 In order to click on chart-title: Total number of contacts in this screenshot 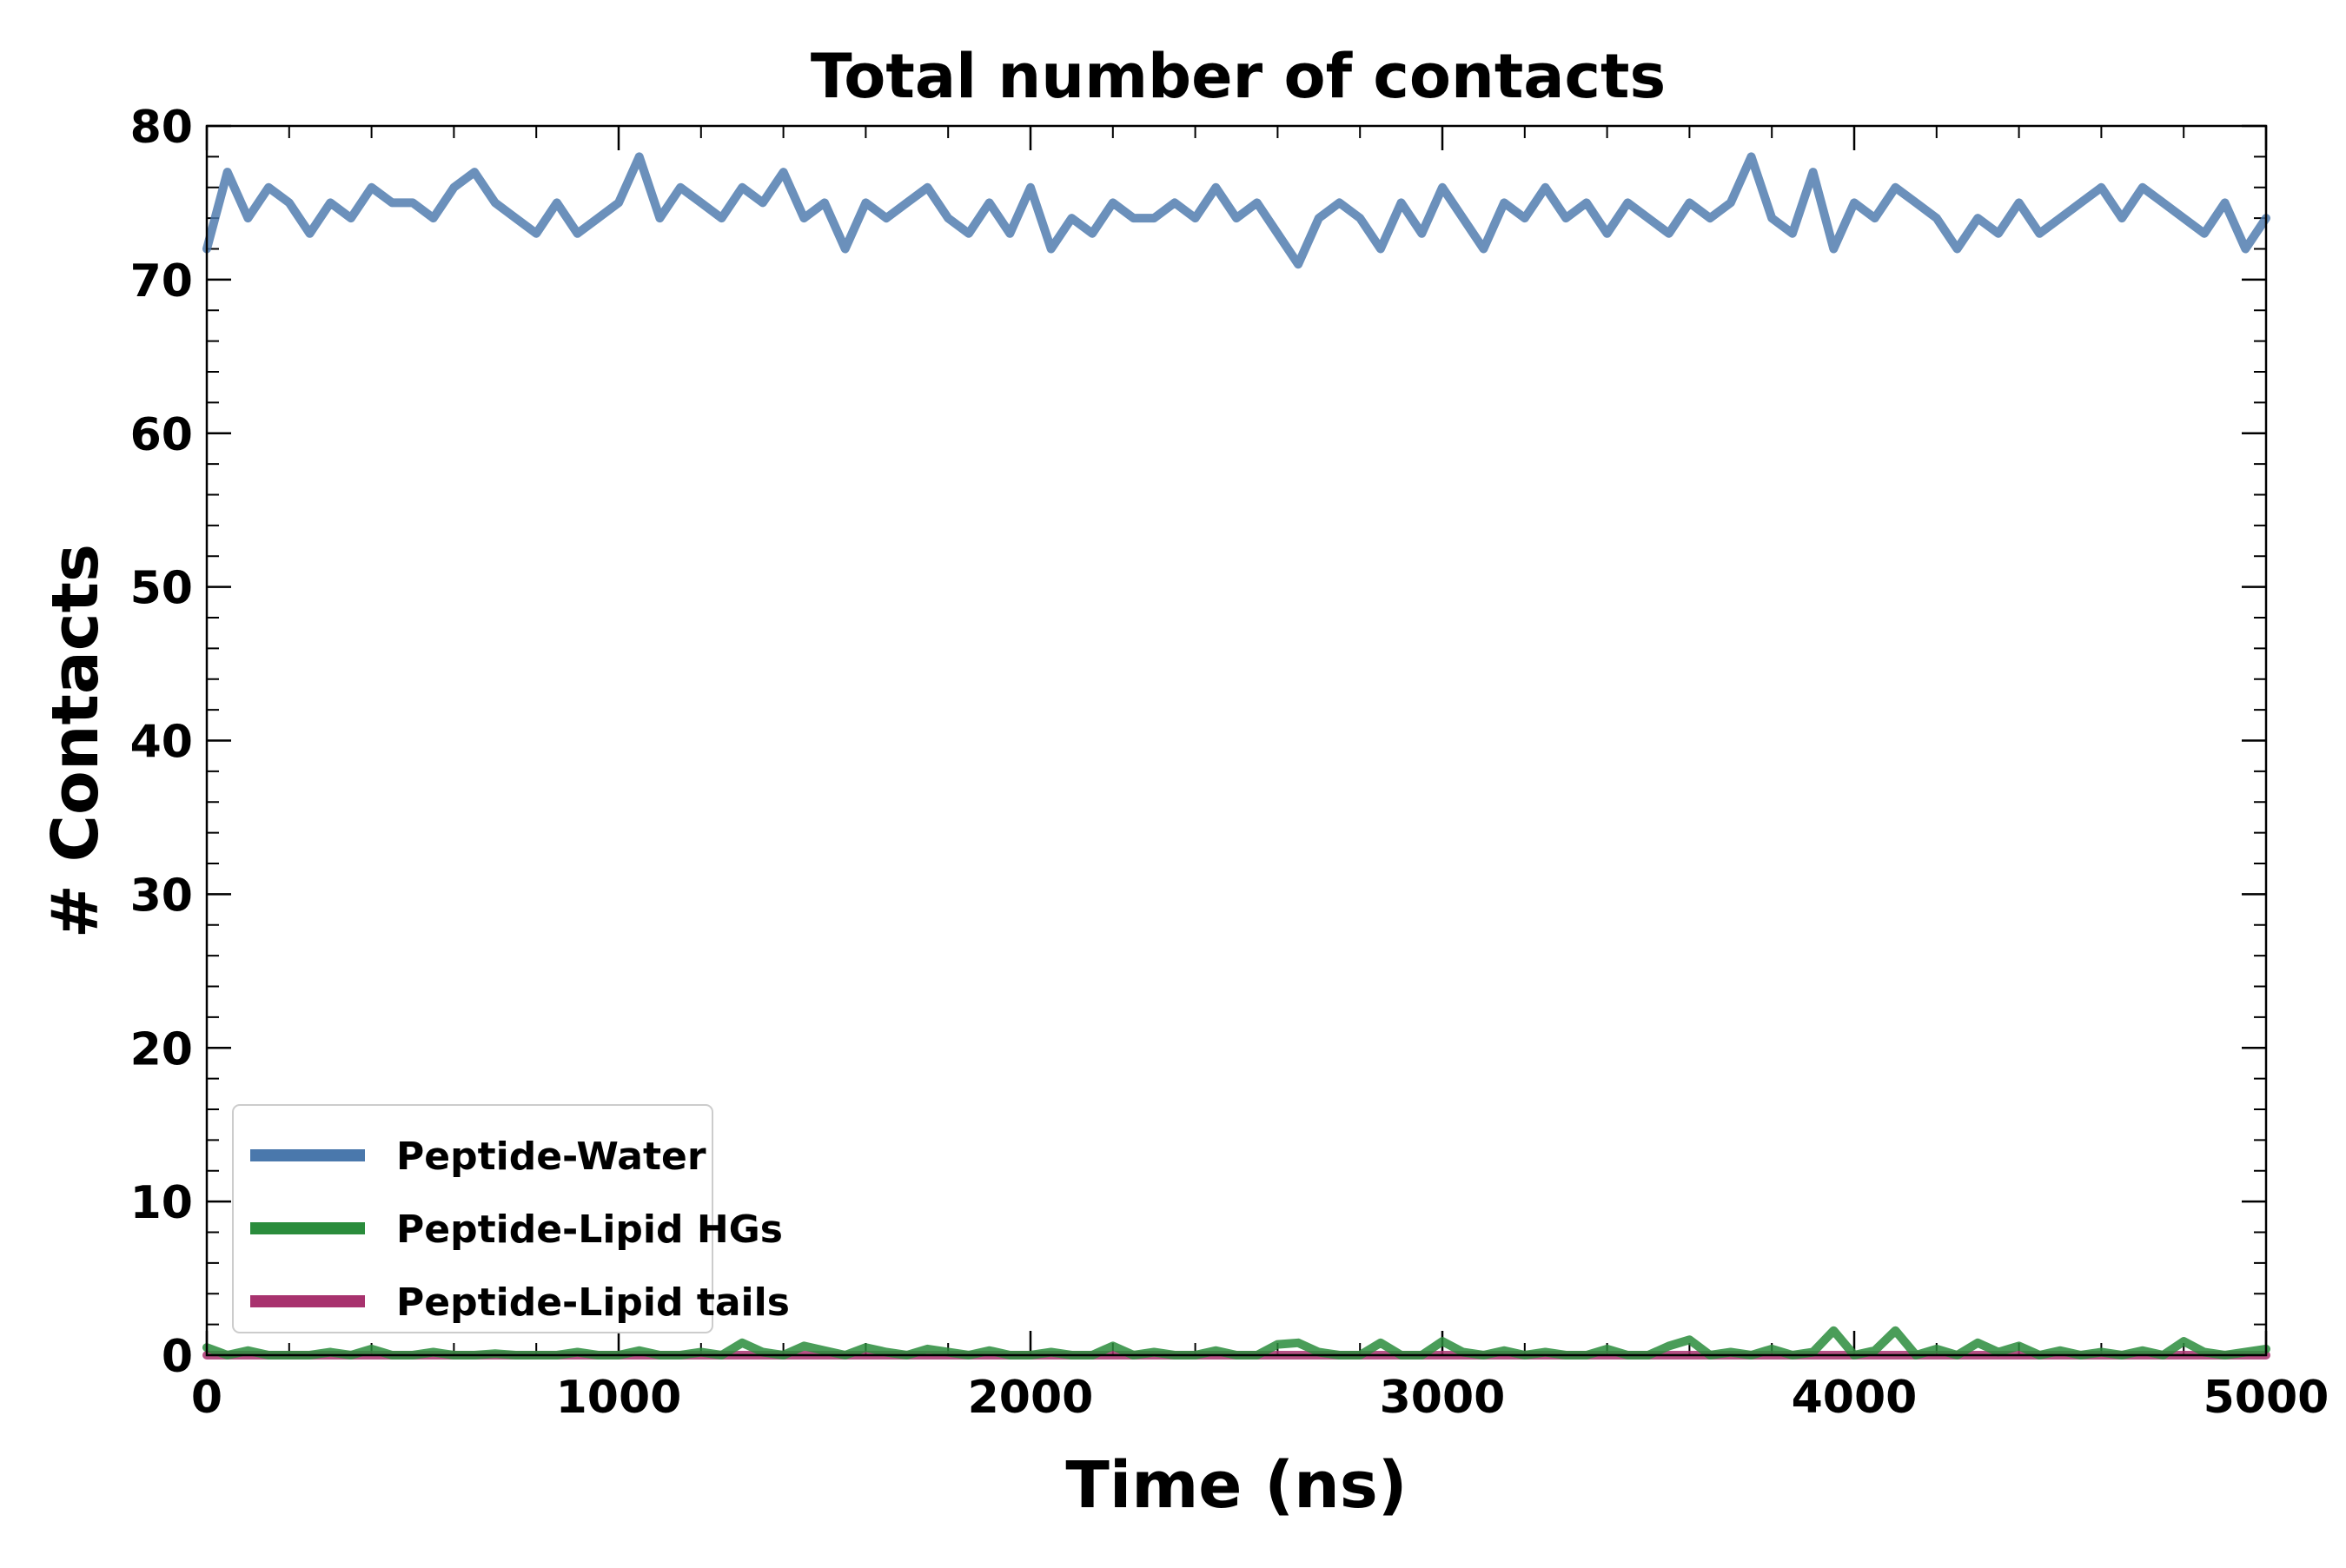, I will do `click(1239, 76)`.